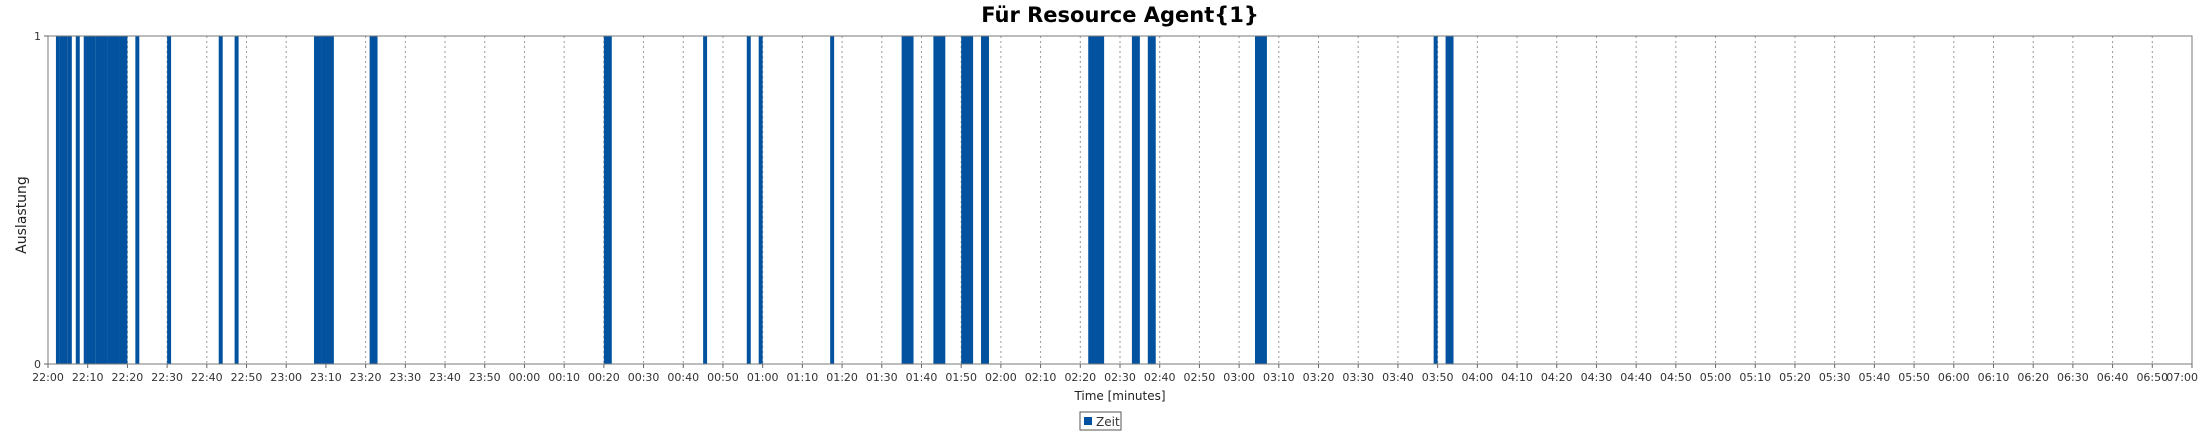 This screenshot has height=435, width=2200. Describe the element at coordinates (1119, 396) in the screenshot. I see `x-axis-label: Time [minutes]` at that location.